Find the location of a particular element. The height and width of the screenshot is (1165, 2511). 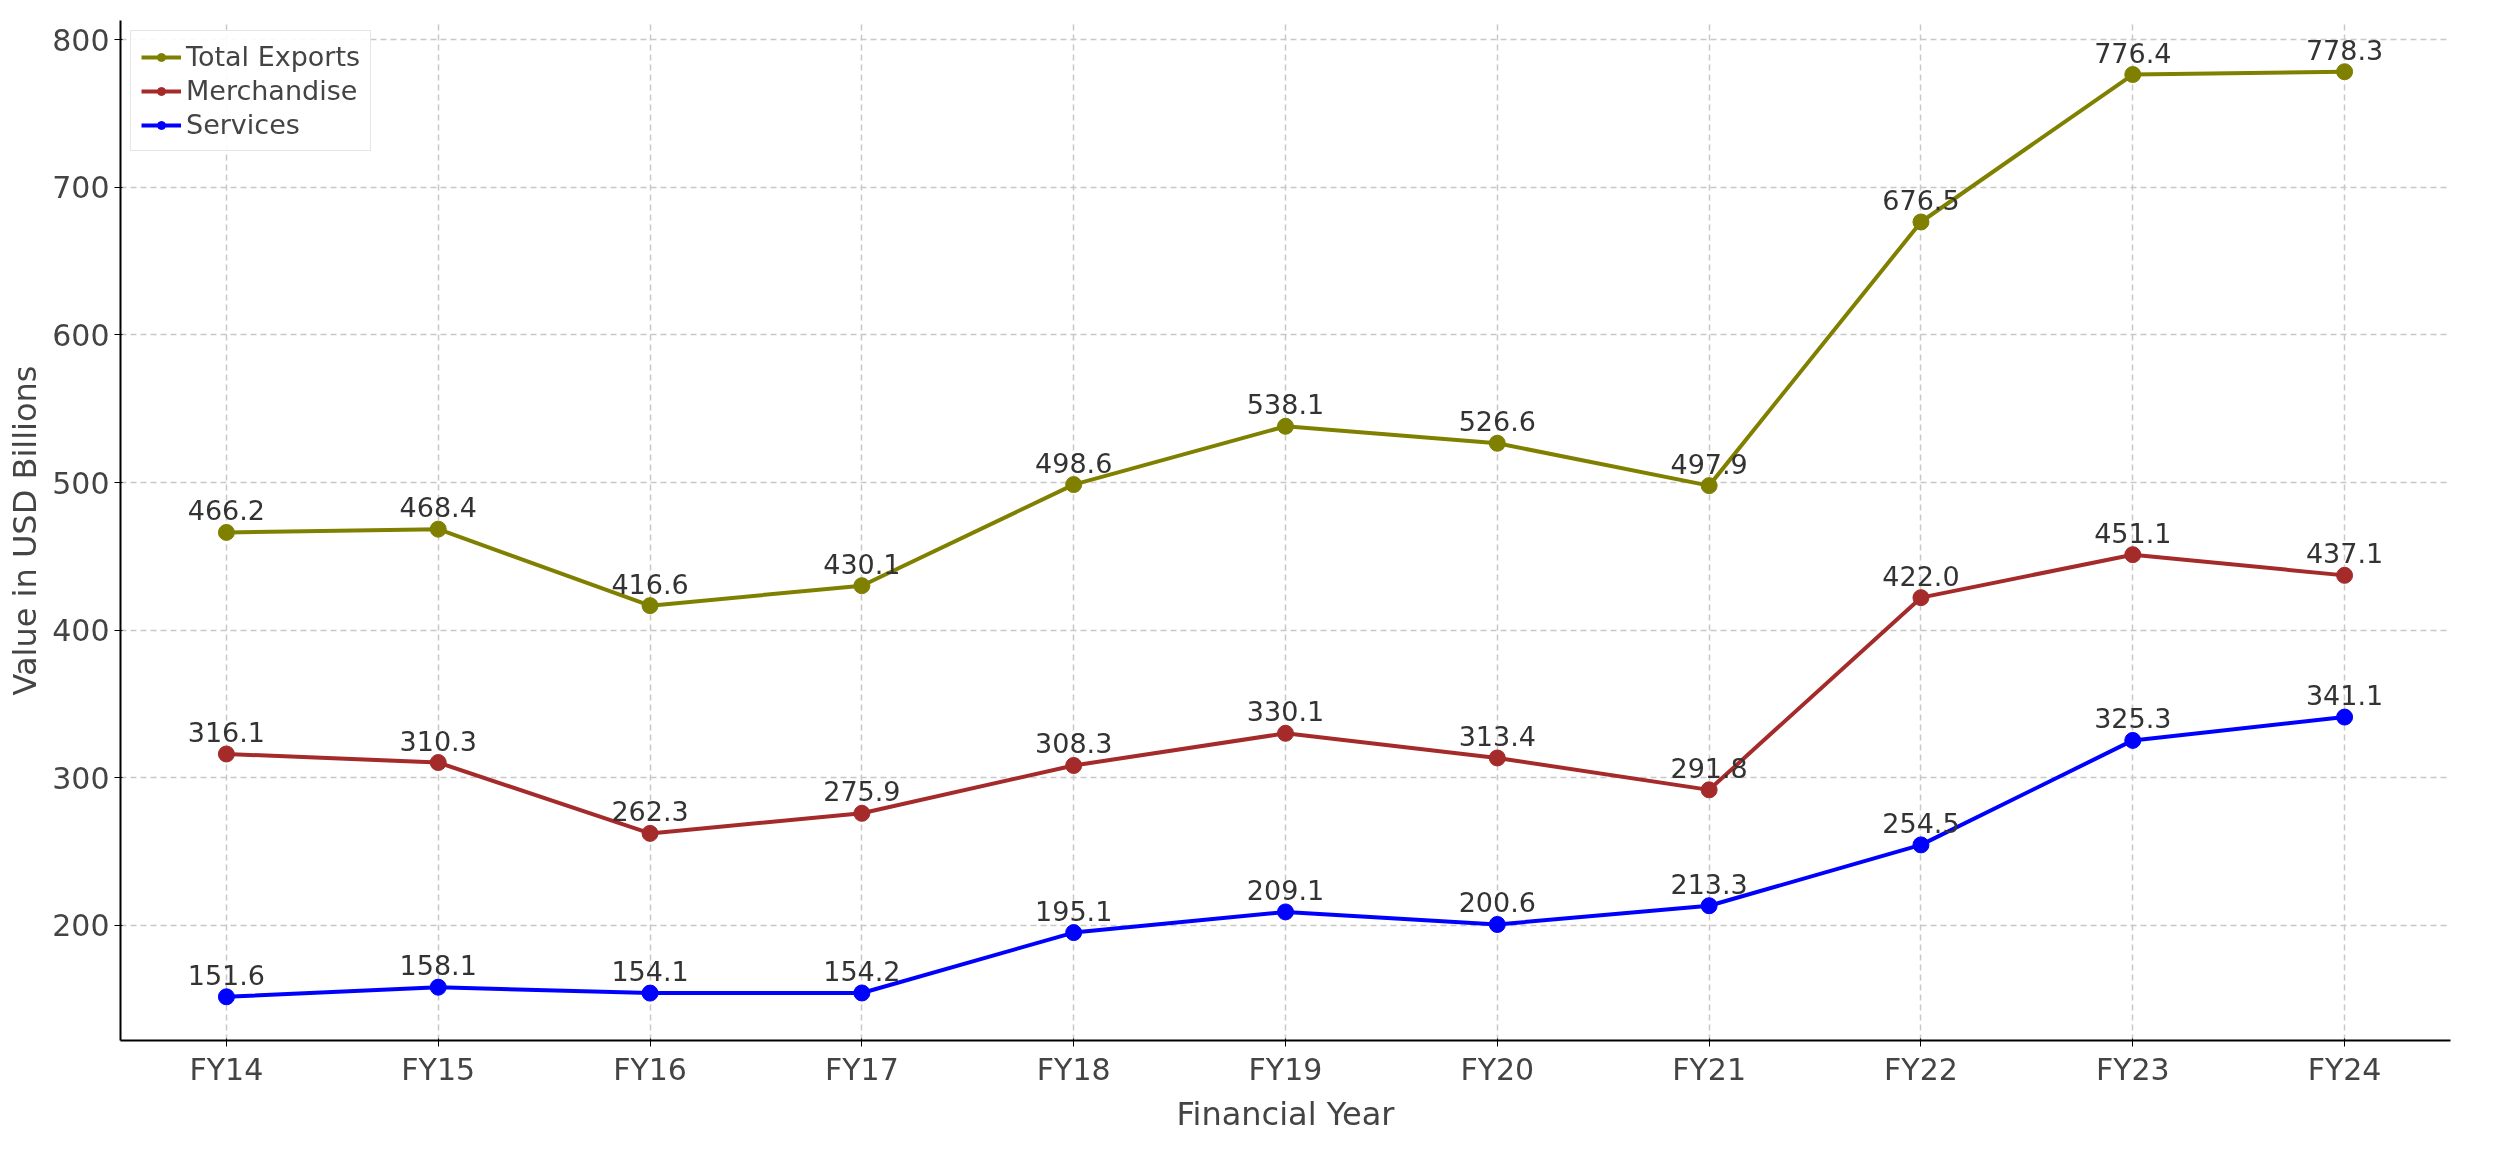

y-axis-title: Value in USD Billions is located at coordinates (25, 530).